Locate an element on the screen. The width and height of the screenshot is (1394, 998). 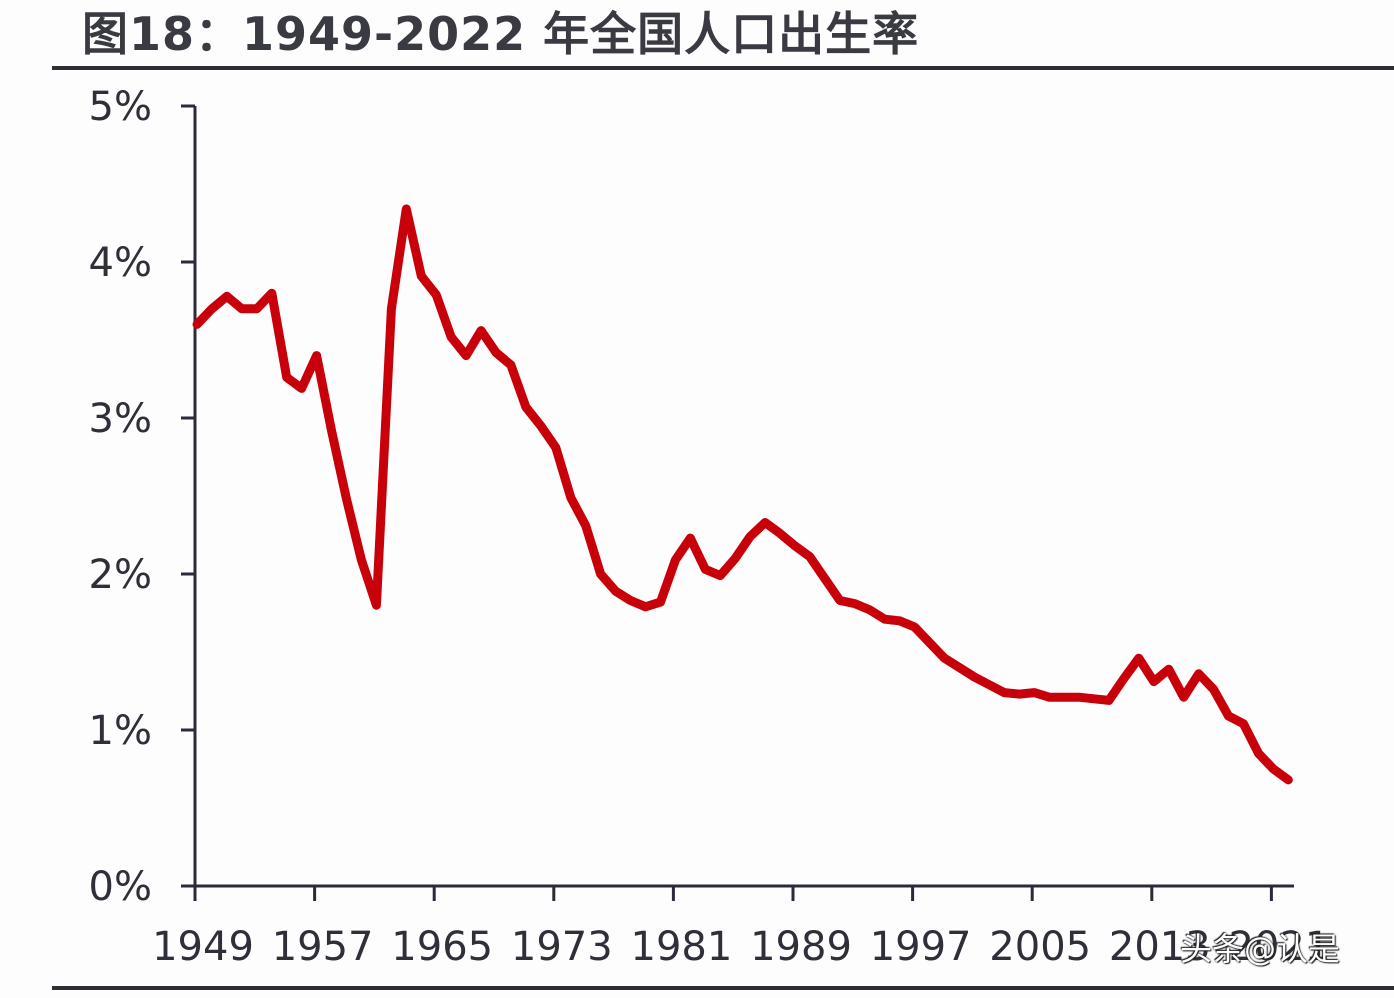
y-tick-label: 3% is located at coordinates (120, 419).